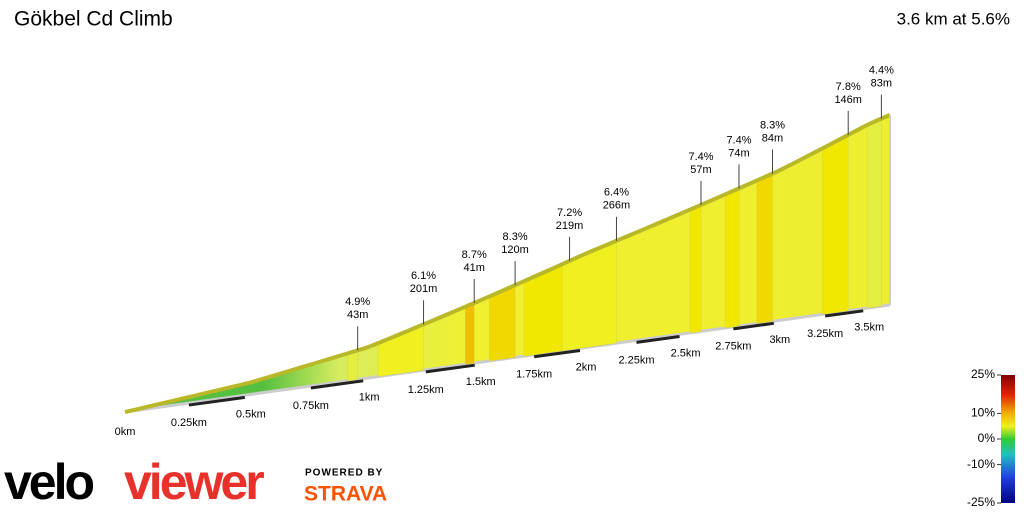 This screenshot has width=1024, height=512. What do you see at coordinates (49, 482) in the screenshot?
I see `logo-velo: velo` at bounding box center [49, 482].